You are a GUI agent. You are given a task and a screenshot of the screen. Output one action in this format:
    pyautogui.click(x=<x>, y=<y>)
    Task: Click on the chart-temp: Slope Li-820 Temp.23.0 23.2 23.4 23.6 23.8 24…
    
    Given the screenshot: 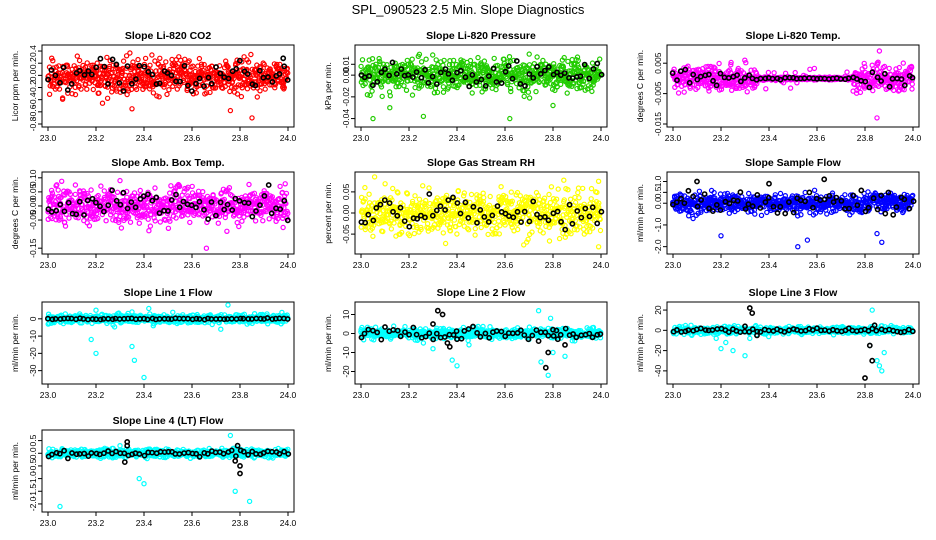 What is the action you would take?
    pyautogui.click(x=778, y=86)
    